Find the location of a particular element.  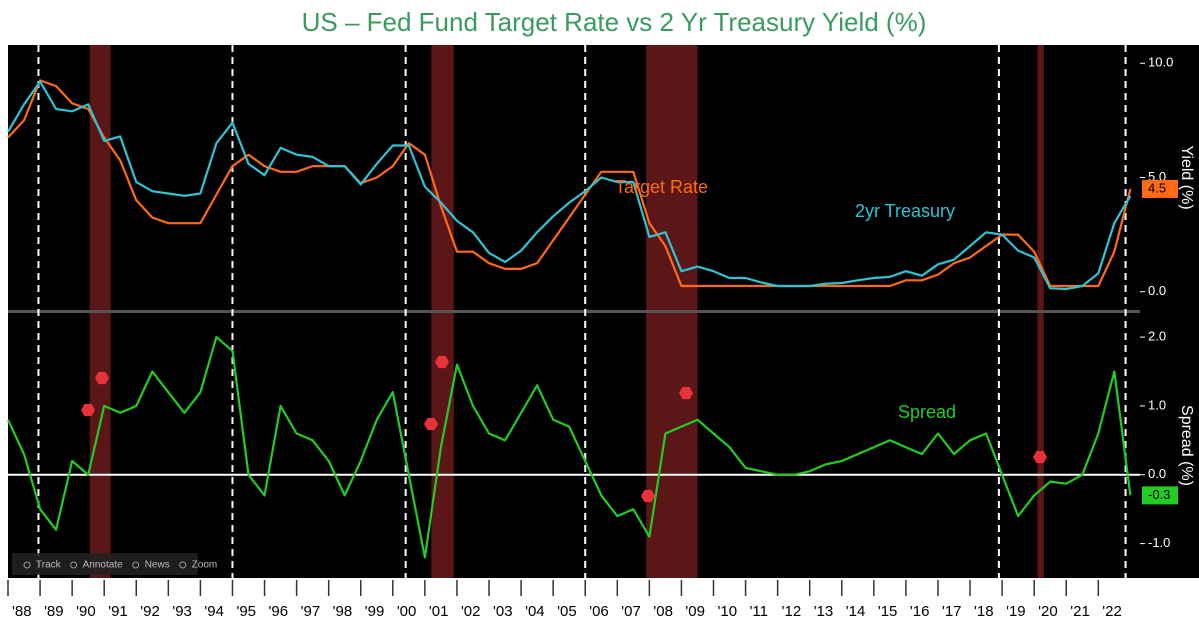

x-tick-label: '01 is located at coordinates (439, 611).